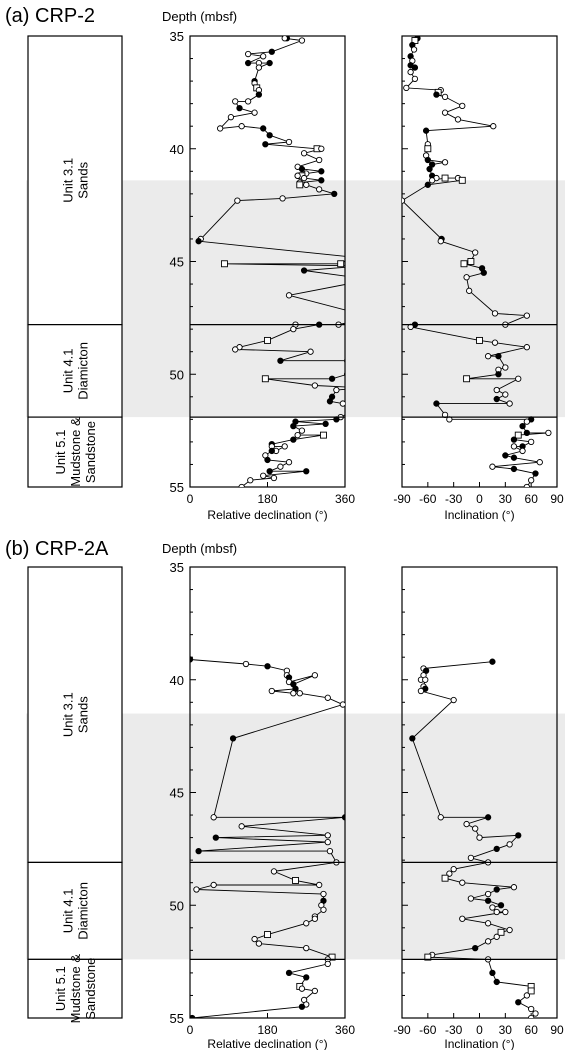 This screenshot has width=571, height=1050. I want to click on unit-box, so click(75, 715).